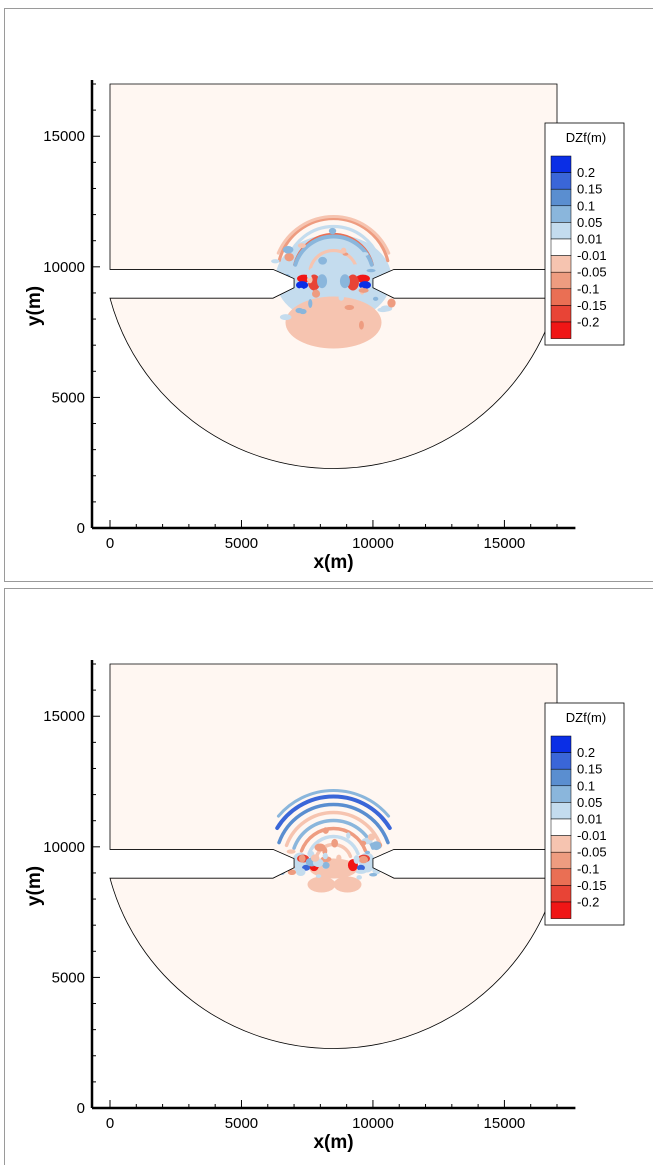  Describe the element at coordinates (589, 189) in the screenshot. I see `legend-label: 0.15` at that location.